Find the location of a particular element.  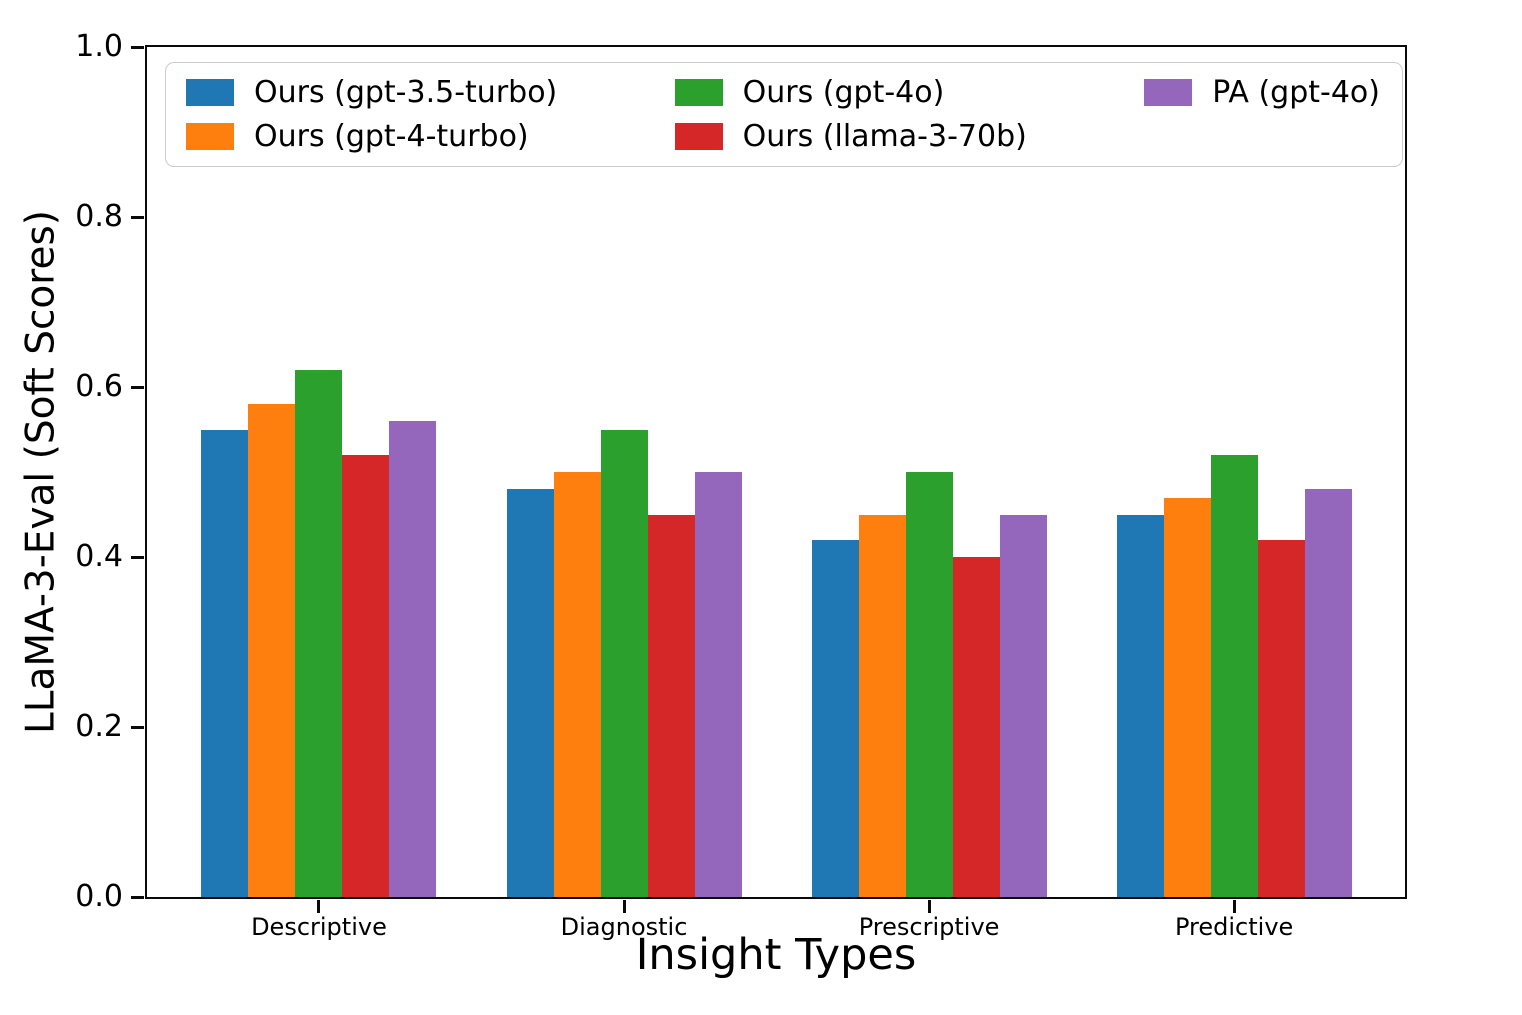

legend-entry: PA (gpt-4o) is located at coordinates (1262, 92).